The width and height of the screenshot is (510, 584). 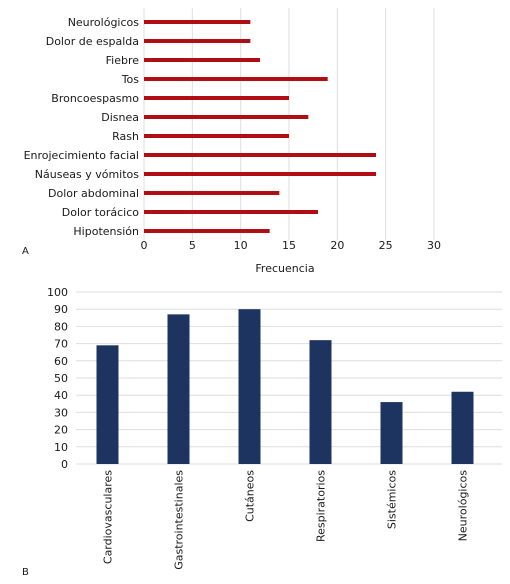 What do you see at coordinates (95, 98) in the screenshot?
I see `chart-a-category-label-4: Broncoespasmo` at bounding box center [95, 98].